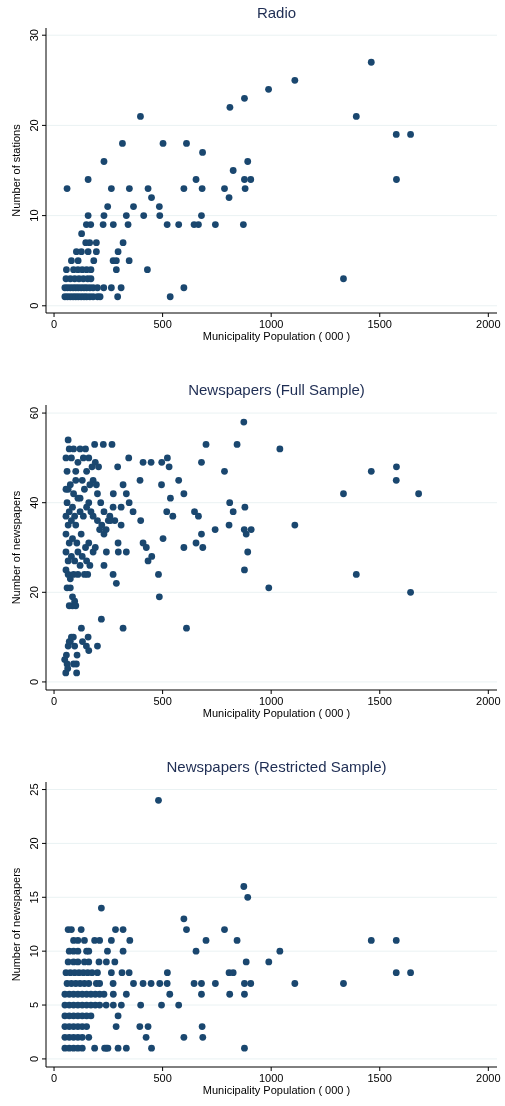 This screenshot has height=1106, width=505. I want to click on y-tick-label: 25, so click(34, 789).